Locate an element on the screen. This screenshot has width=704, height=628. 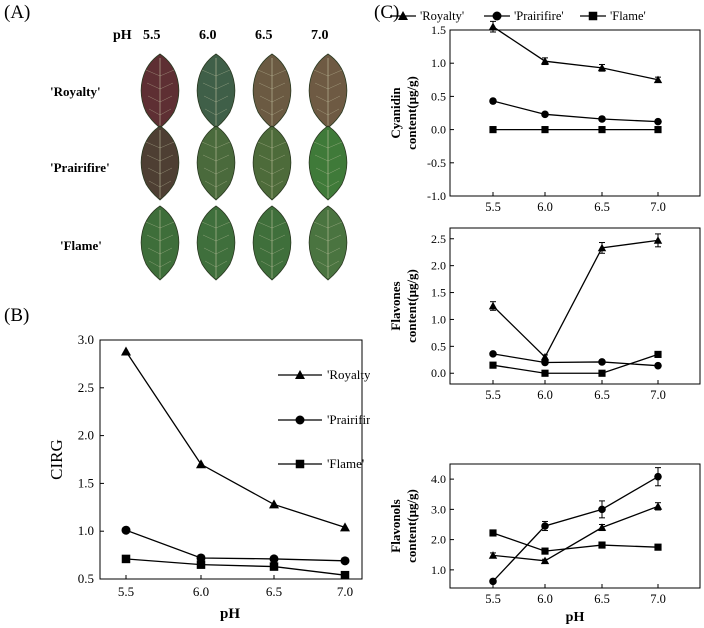
x-tick-label: 6.5 is located at coordinates (602, 395).